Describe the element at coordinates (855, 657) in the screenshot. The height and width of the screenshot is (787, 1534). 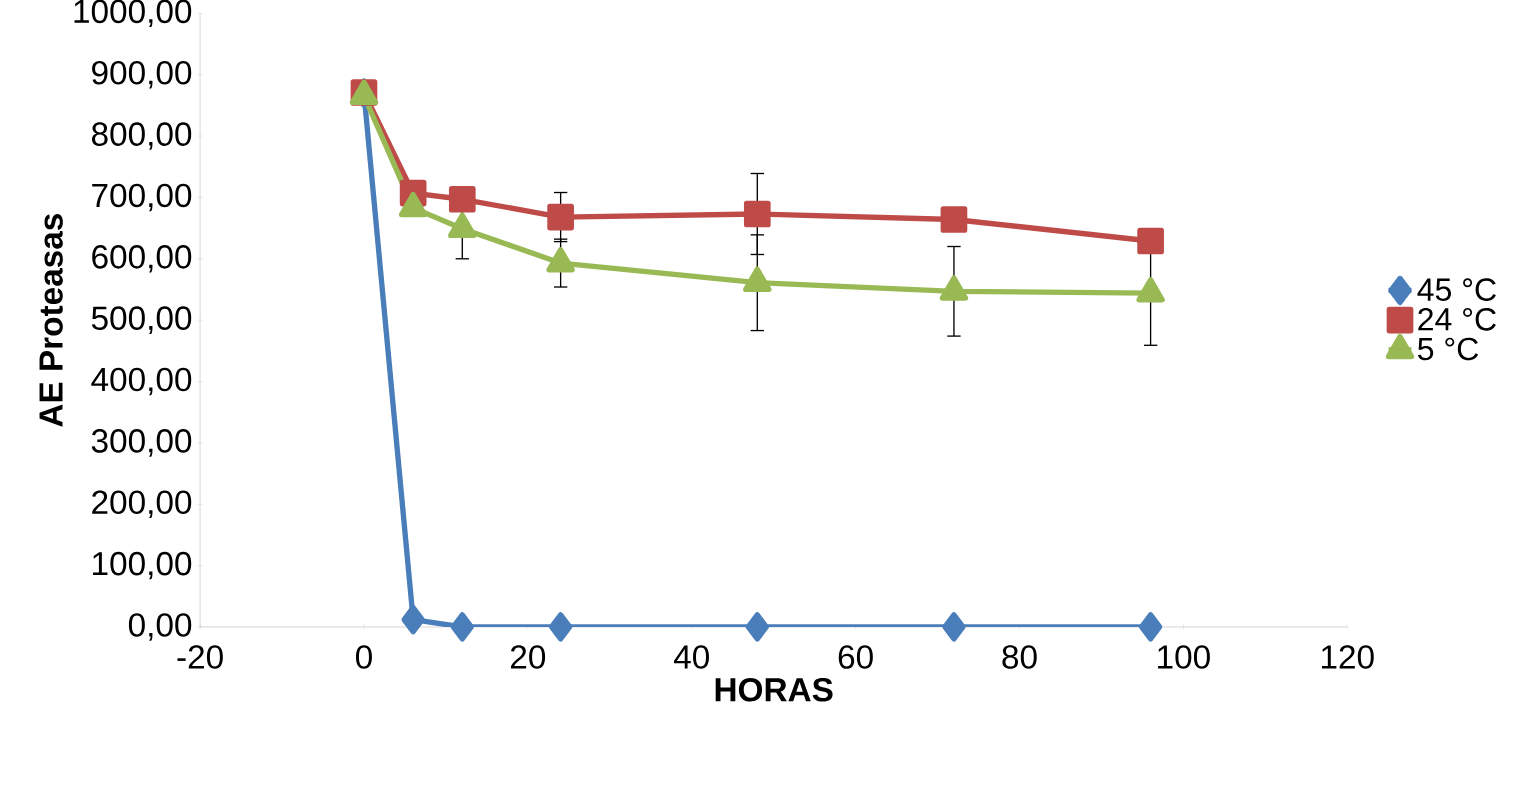
I see `x-tick-label: 60` at that location.